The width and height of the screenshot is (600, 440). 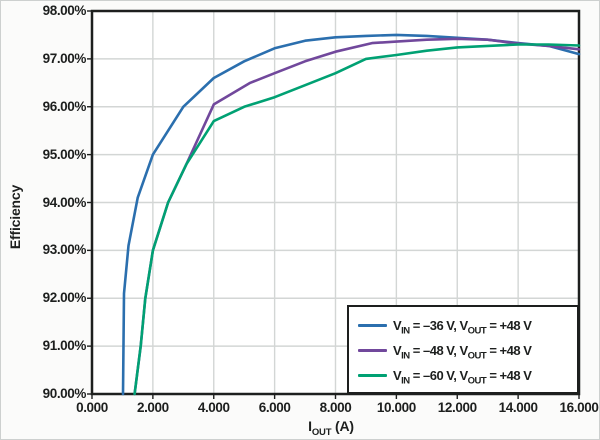 What do you see at coordinates (342, 426) in the screenshot?
I see `x-axis-title-unit: (A)` at bounding box center [342, 426].